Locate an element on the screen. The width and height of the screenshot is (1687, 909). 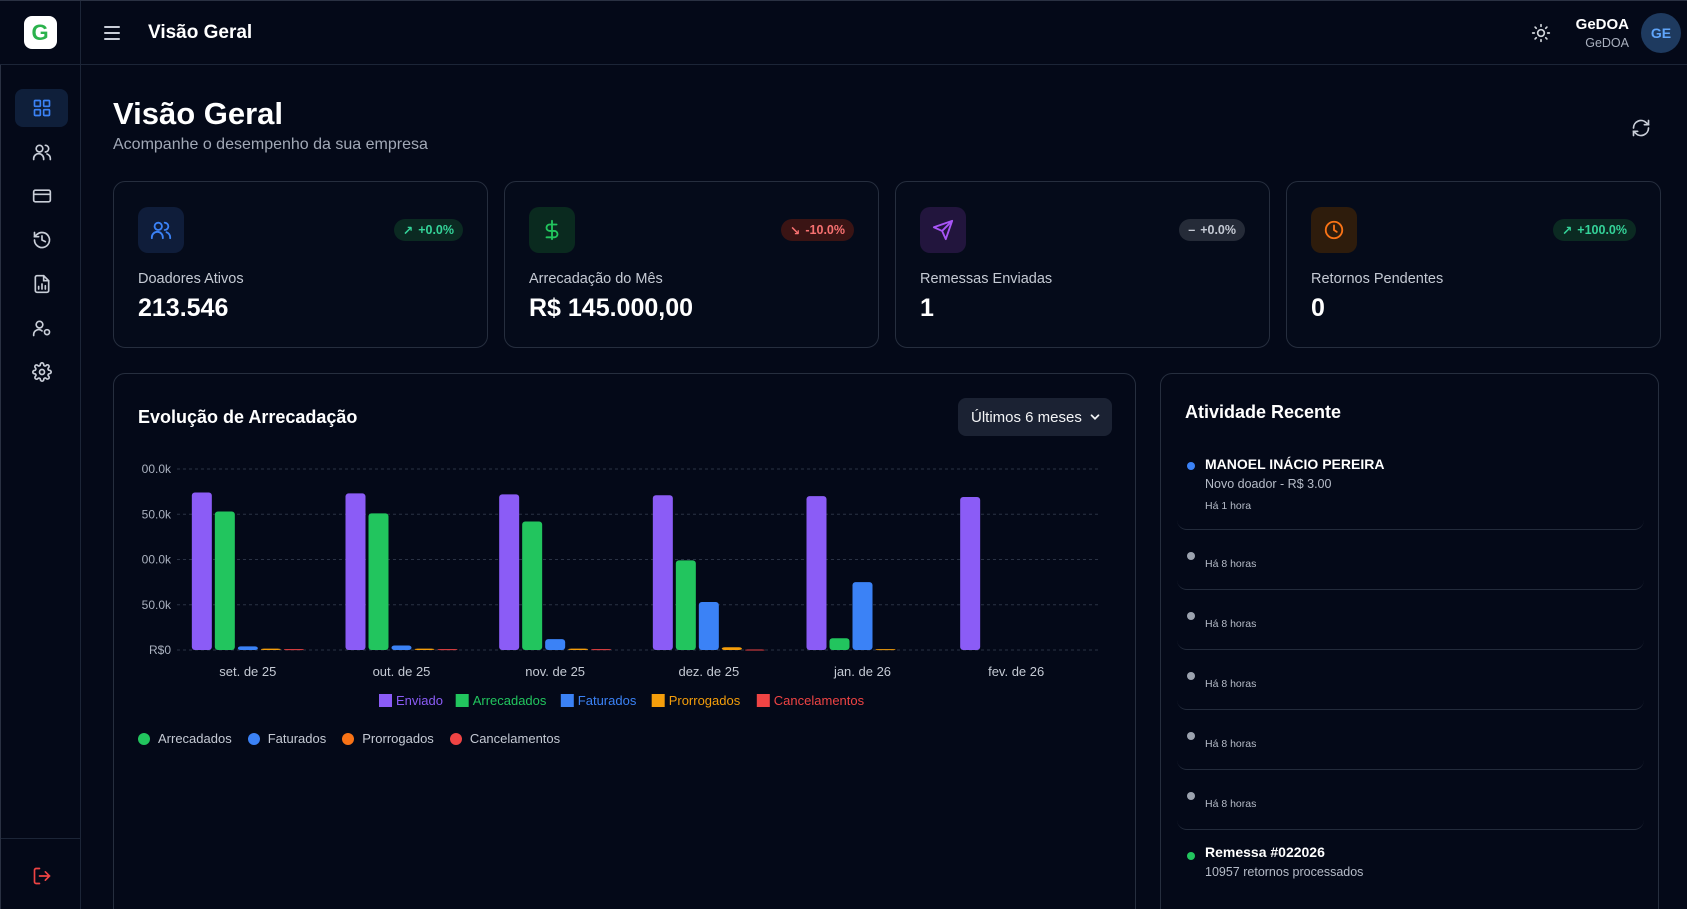
gear-icon is located at coordinates (41, 372).